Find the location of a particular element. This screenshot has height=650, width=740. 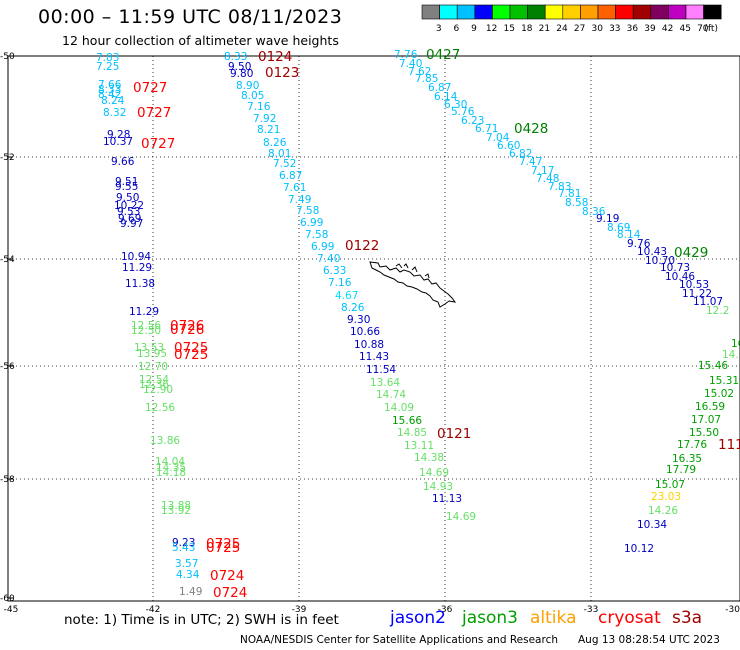

wave-height-value: 9.80 is located at coordinates (241, 74).